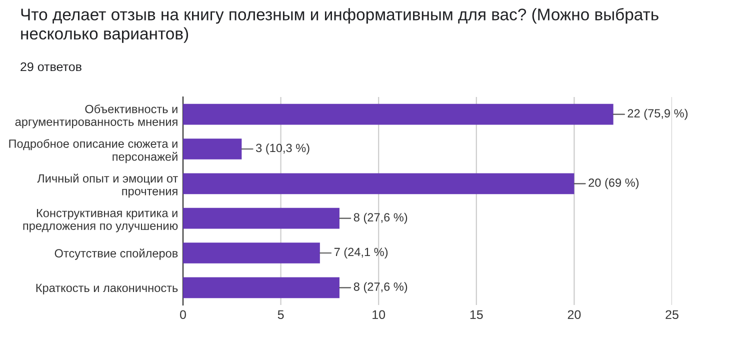 The image size is (740, 342). What do you see at coordinates (107, 186) in the screenshot?
I see `y-tick-label: Личный опыт и эмоции от прочтения` at bounding box center [107, 186].